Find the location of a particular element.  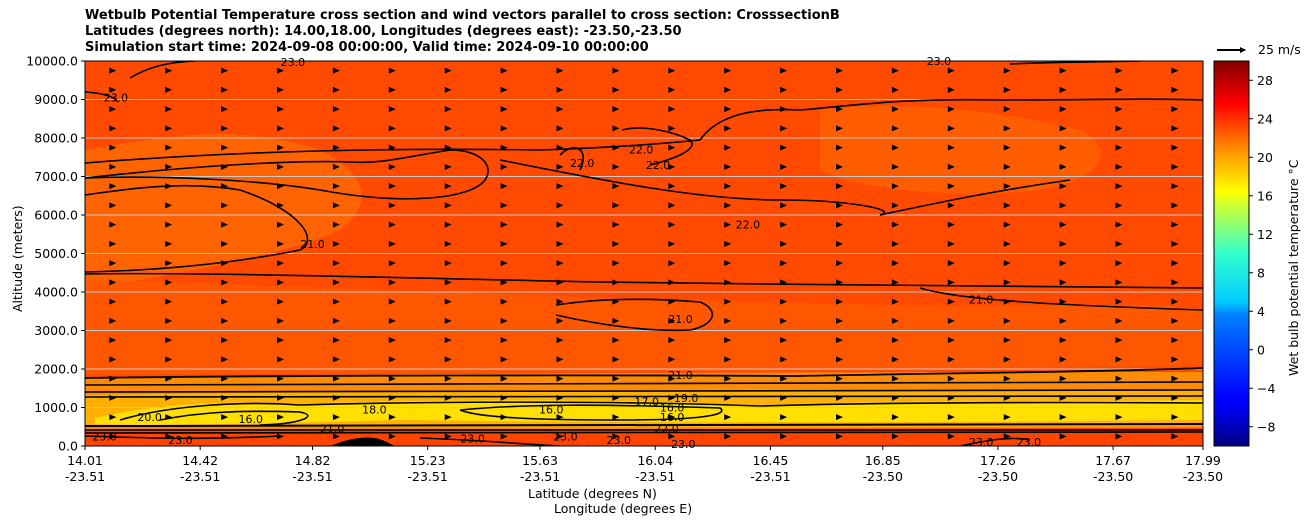

x-tick-label-lat: 17.67 is located at coordinates (1113, 460).